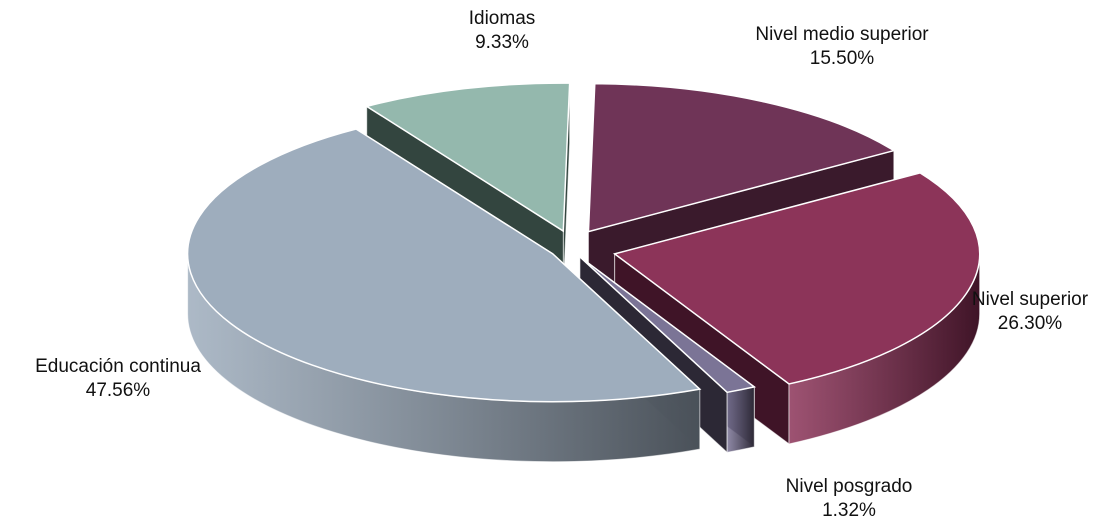  I want to click on slice-label-idiomas: Idiomas, so click(502, 18).